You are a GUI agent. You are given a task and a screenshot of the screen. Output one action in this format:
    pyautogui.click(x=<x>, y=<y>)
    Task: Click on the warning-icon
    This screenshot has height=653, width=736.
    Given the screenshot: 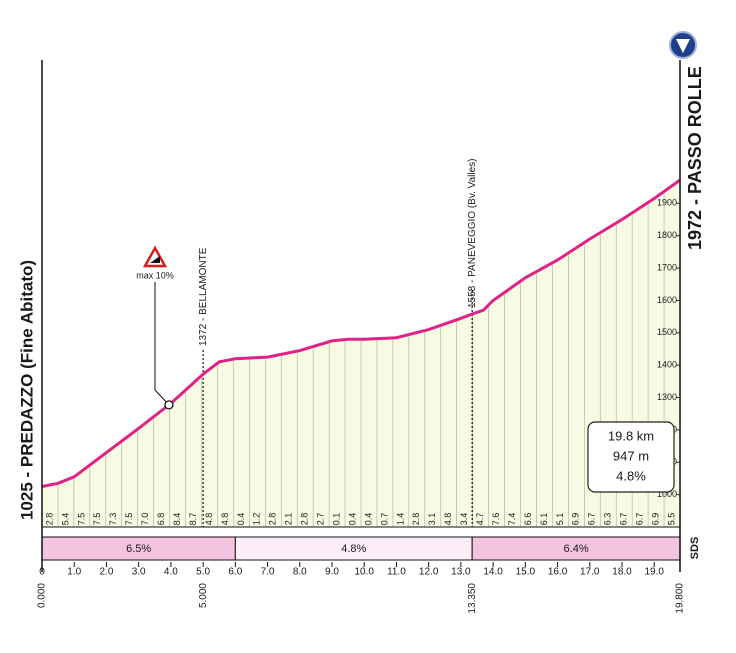 What is the action you would take?
    pyautogui.click(x=155, y=256)
    